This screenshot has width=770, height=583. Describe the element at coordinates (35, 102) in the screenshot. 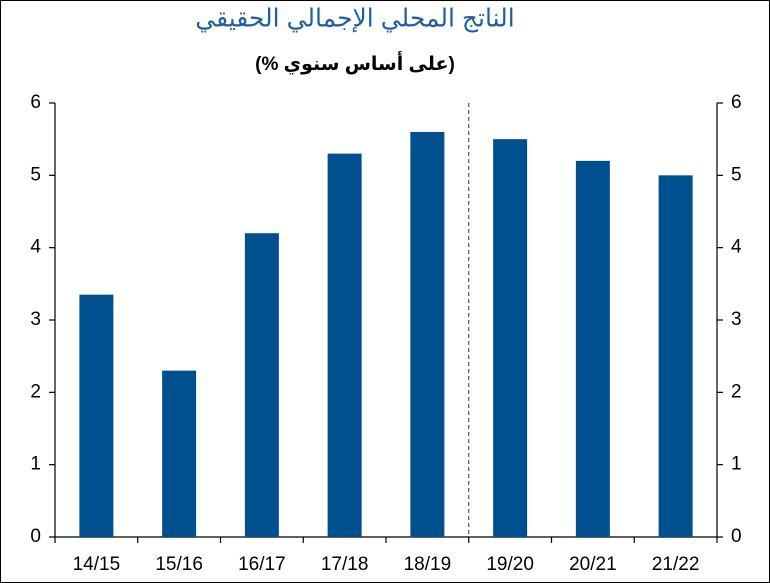

I see `y-tick-label: 6` at that location.